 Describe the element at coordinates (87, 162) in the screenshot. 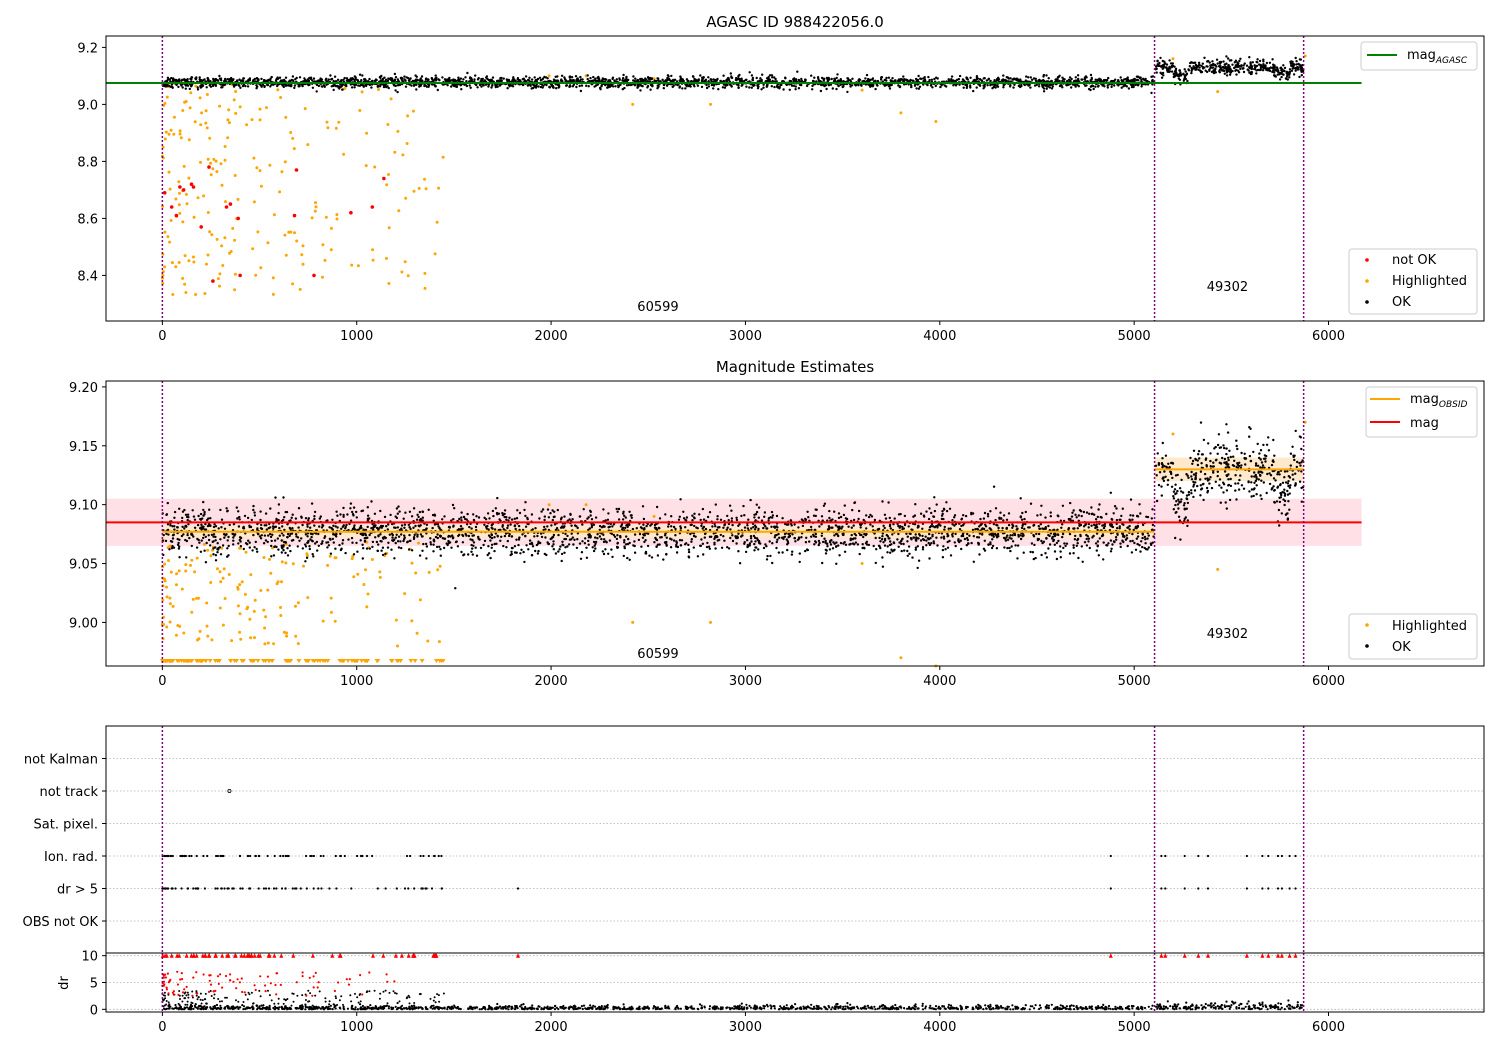

I see `y-tick-label: 8.8` at that location.